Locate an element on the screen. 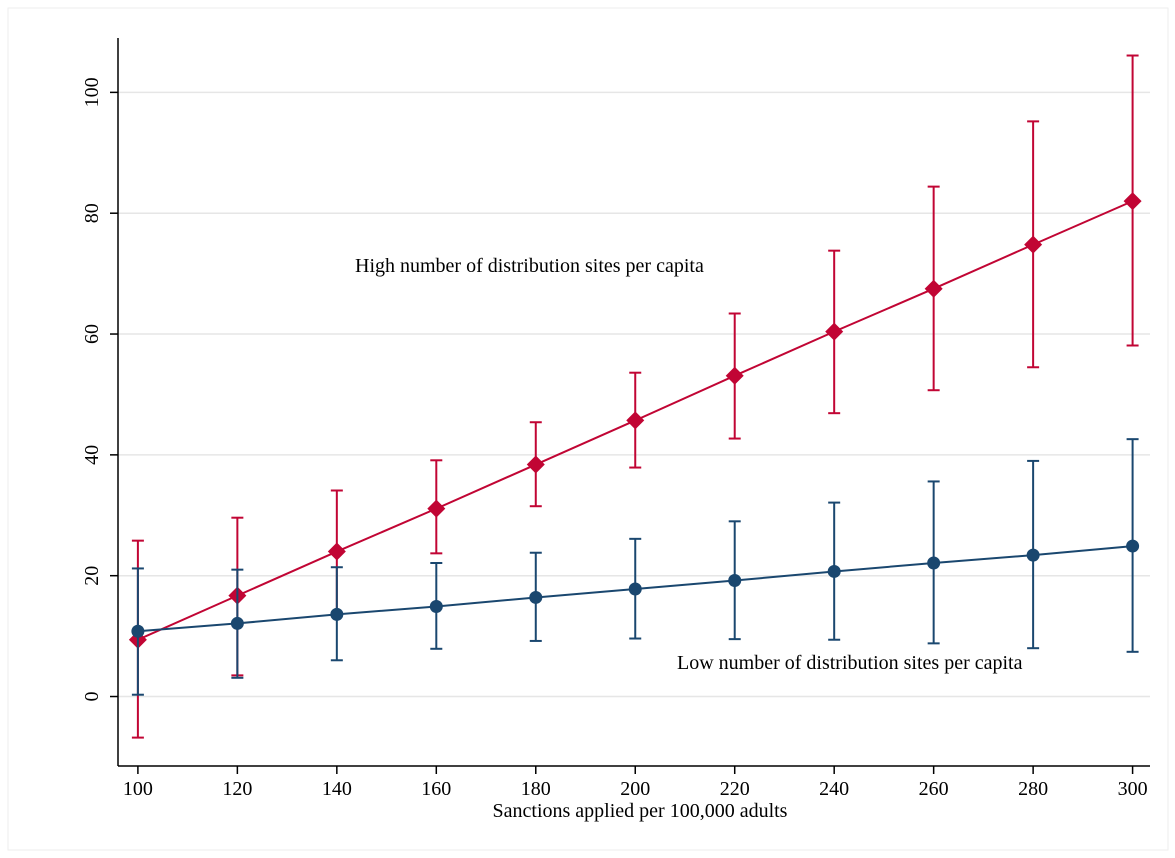 The height and width of the screenshot is (858, 1175). y-tick-label: 100 is located at coordinates (92, 92).